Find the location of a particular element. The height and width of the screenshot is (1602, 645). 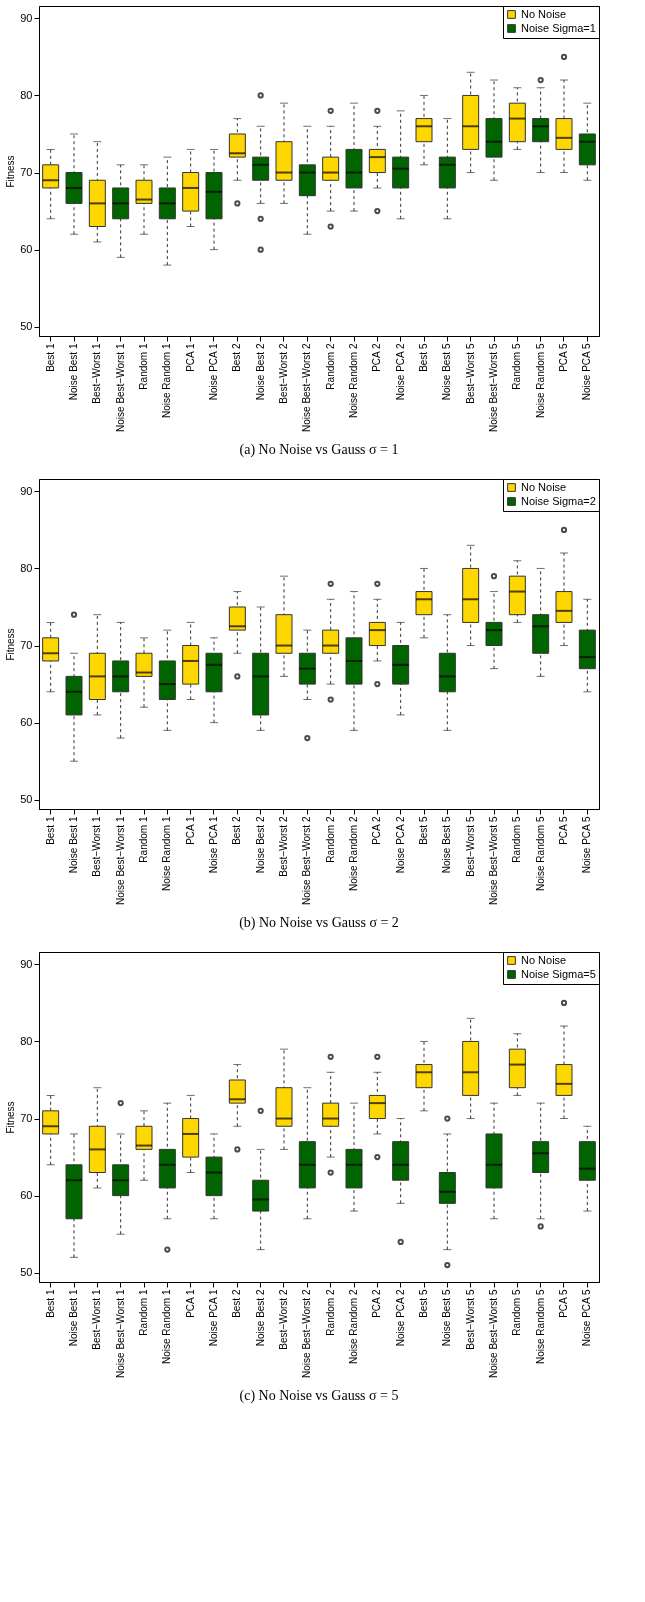

legend-label: Noise Sigma=2 is located at coordinates (558, 500).